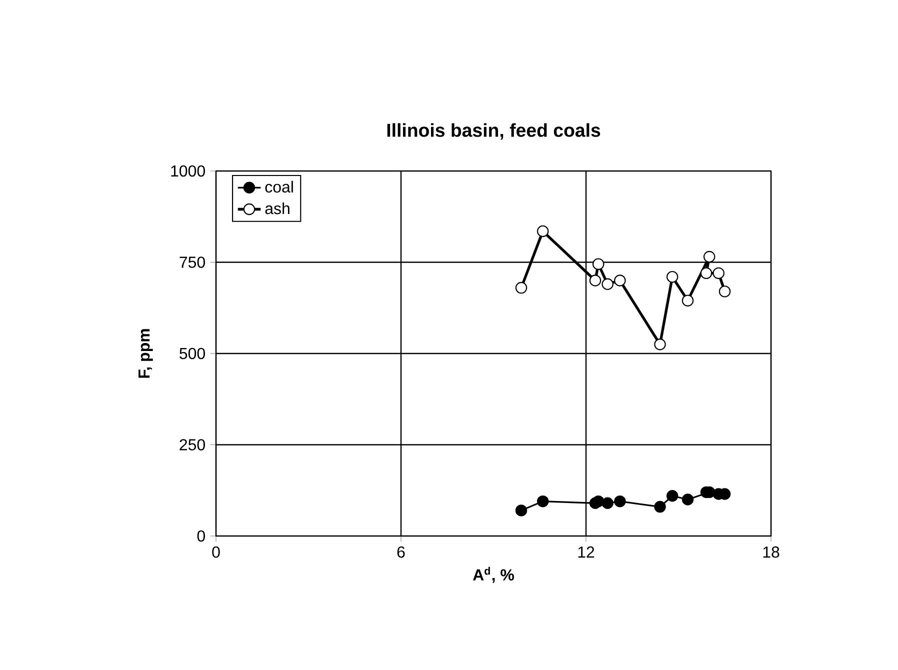  What do you see at coordinates (277, 208) in the screenshot?
I see `legend-label: ash` at bounding box center [277, 208].